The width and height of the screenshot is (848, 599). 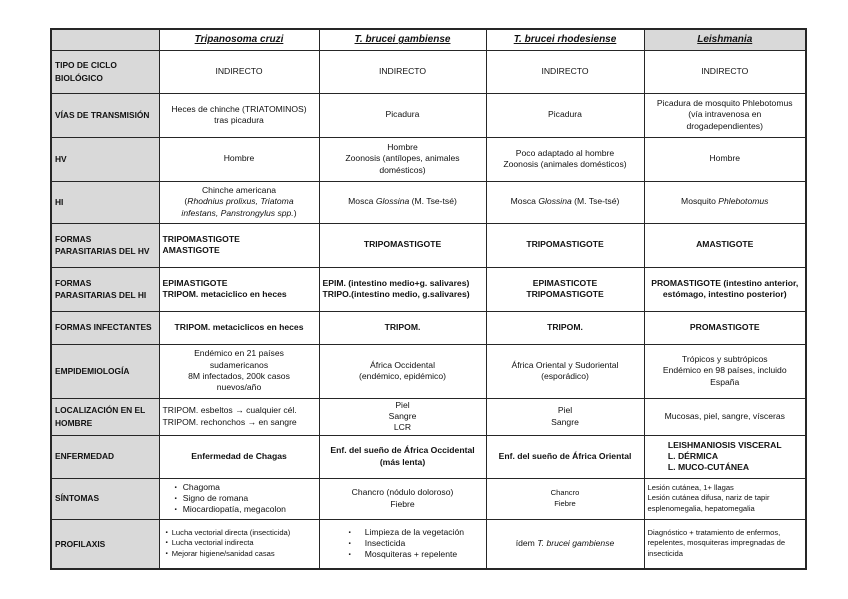 I want to click on cell-line: ▪ Chagoma, so click(x=239, y=487).